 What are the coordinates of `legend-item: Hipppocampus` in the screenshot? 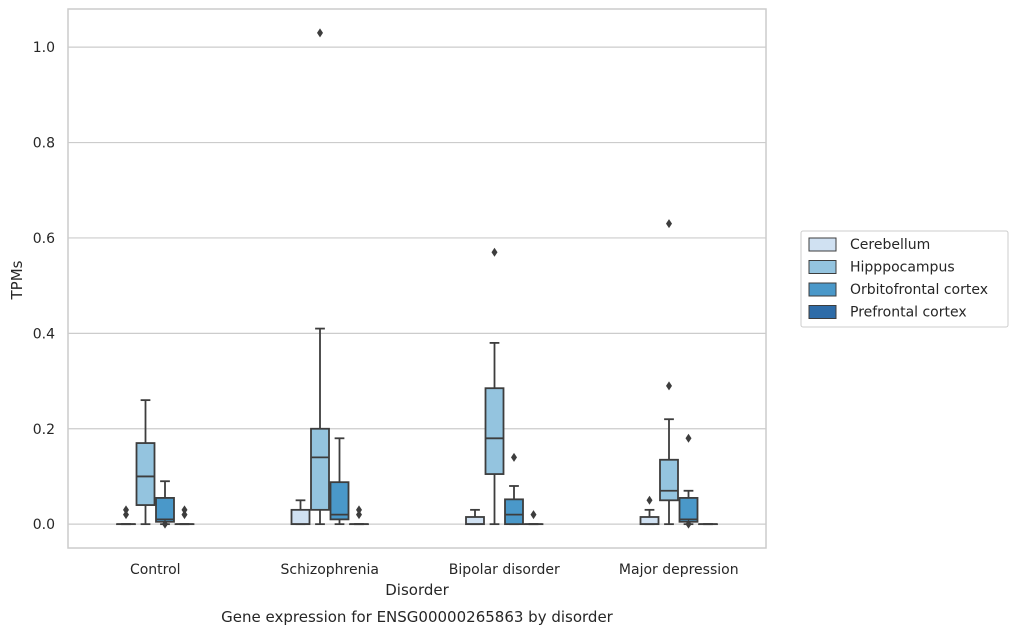 It's located at (881, 268).